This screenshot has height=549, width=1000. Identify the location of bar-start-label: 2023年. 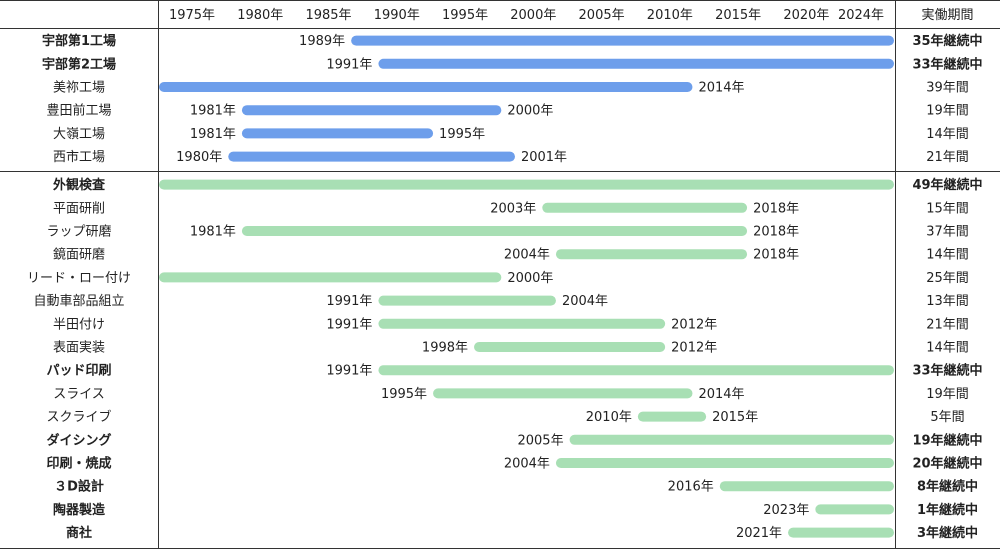
(786, 510).